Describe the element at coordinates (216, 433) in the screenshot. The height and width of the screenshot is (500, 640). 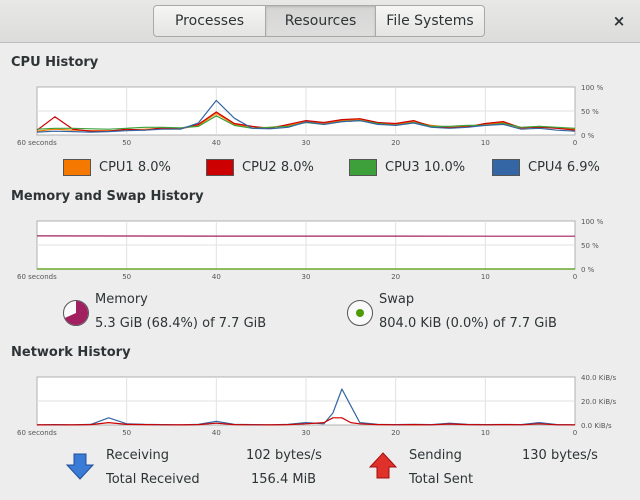
I see `network-x-tick-label: 40` at that location.